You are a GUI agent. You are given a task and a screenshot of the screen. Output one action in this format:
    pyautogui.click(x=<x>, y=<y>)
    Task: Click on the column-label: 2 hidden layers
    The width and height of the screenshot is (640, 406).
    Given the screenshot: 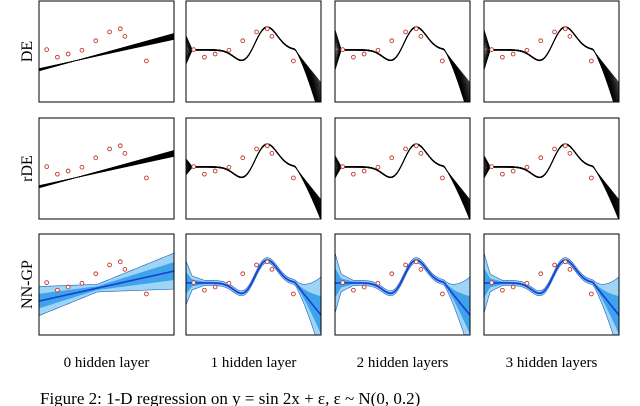 What is the action you would take?
    pyautogui.click(x=403, y=363)
    